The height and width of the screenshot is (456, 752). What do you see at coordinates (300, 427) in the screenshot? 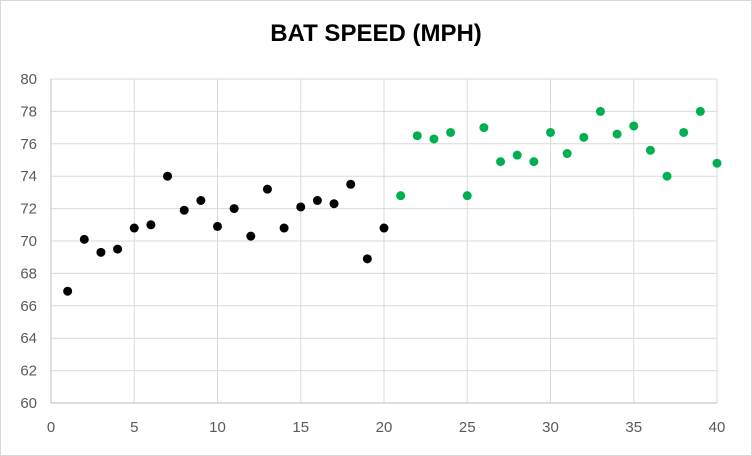
I see `x-tick-label: 15` at bounding box center [300, 427].